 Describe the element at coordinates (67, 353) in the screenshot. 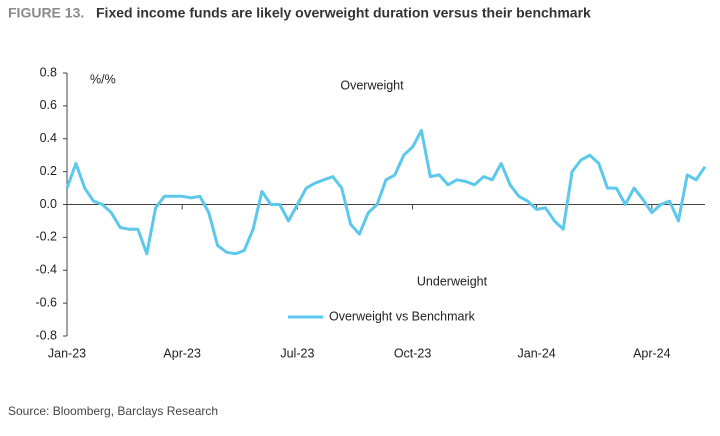

I see `x-tick-label: Jan-23` at that location.